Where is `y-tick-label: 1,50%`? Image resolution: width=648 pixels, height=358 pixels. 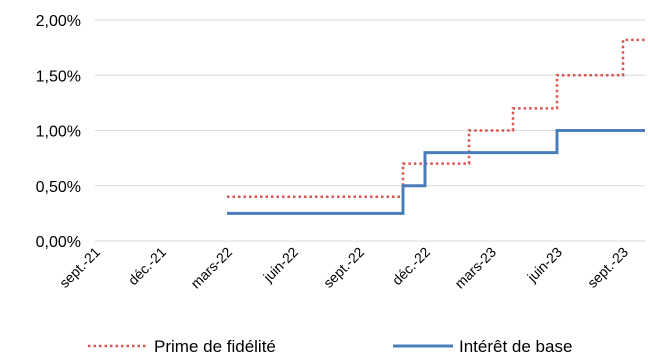
y-tick-label: 1,50% is located at coordinates (58, 76).